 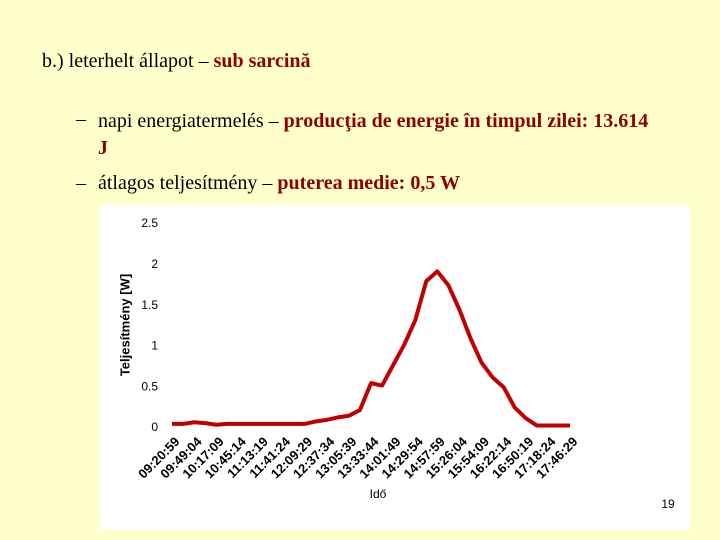 I want to click on bullet-emphasis: puterea medie: 0,5 W, so click(x=368, y=183).